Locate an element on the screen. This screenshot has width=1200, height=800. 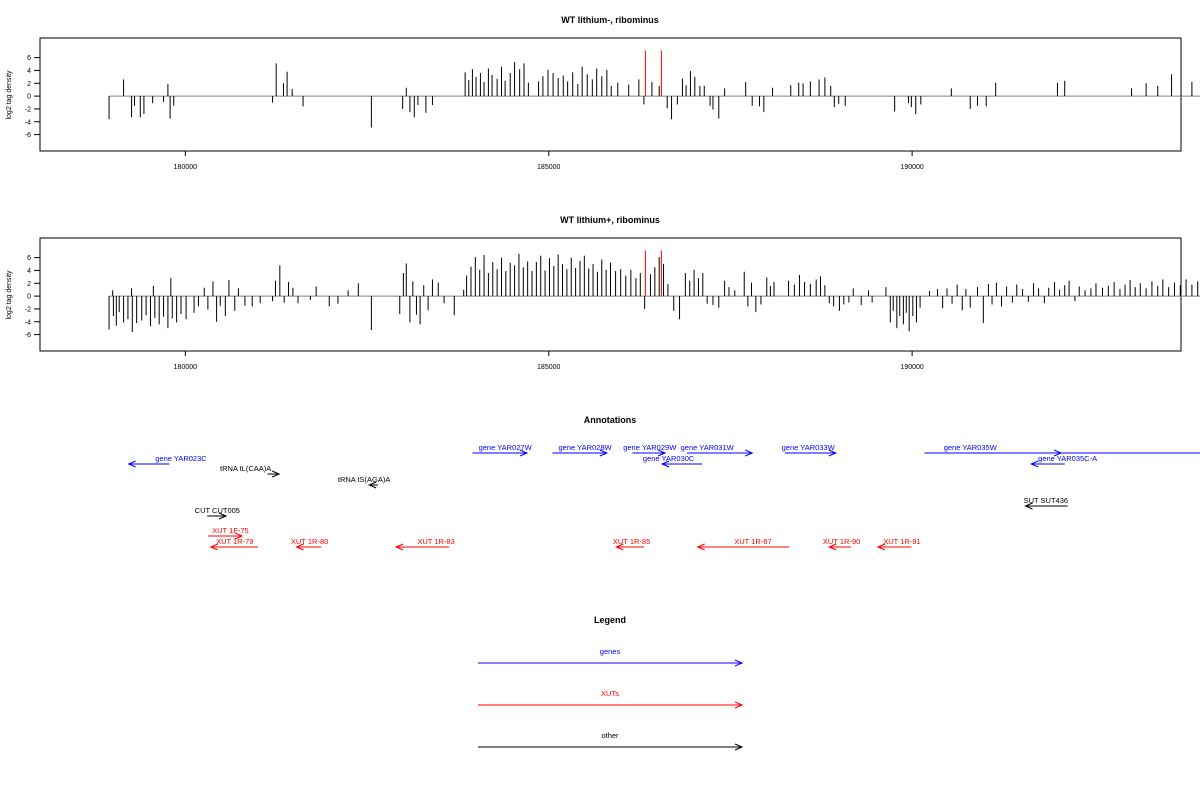
annotation-feature: gene YAR035C-A is located at coordinates (1063, 461).